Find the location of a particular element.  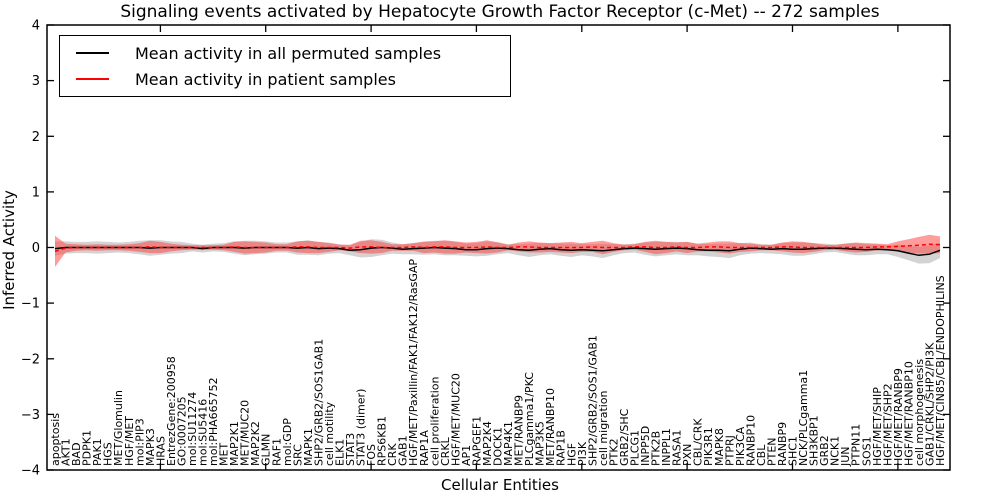

legend-line-black-icon is located at coordinates (92, 53).